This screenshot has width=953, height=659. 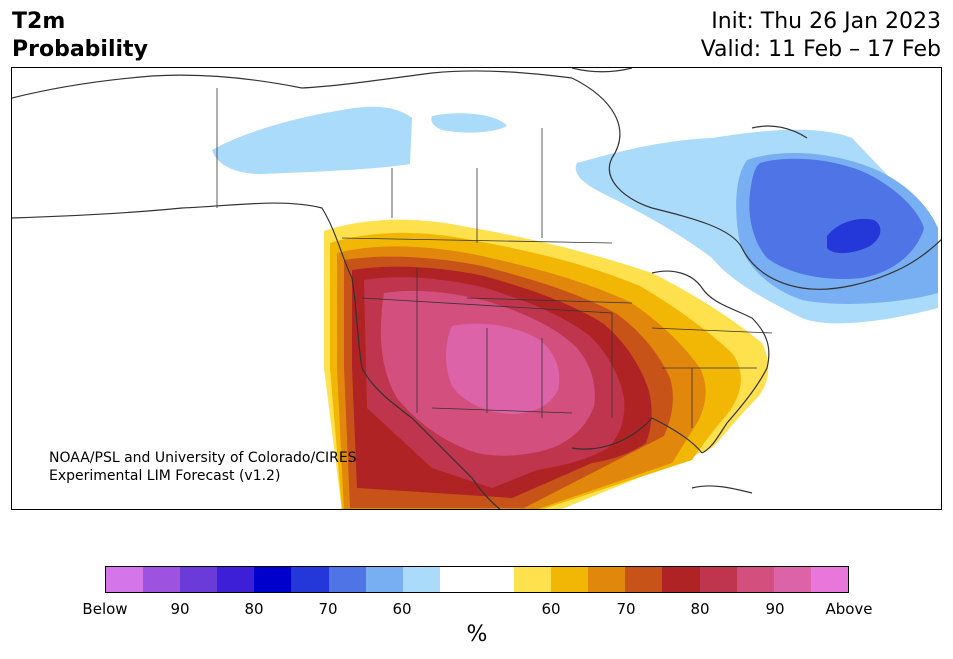 I want to click on warm-ring-pink, so click(x=503, y=368).